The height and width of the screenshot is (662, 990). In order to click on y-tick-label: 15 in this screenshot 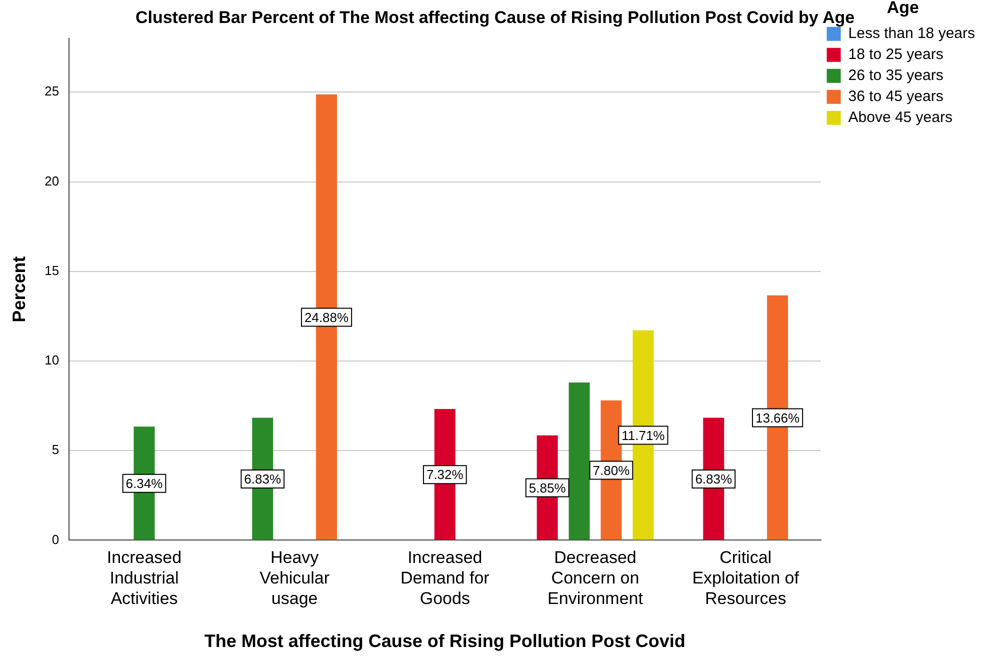, I will do `click(52, 270)`.